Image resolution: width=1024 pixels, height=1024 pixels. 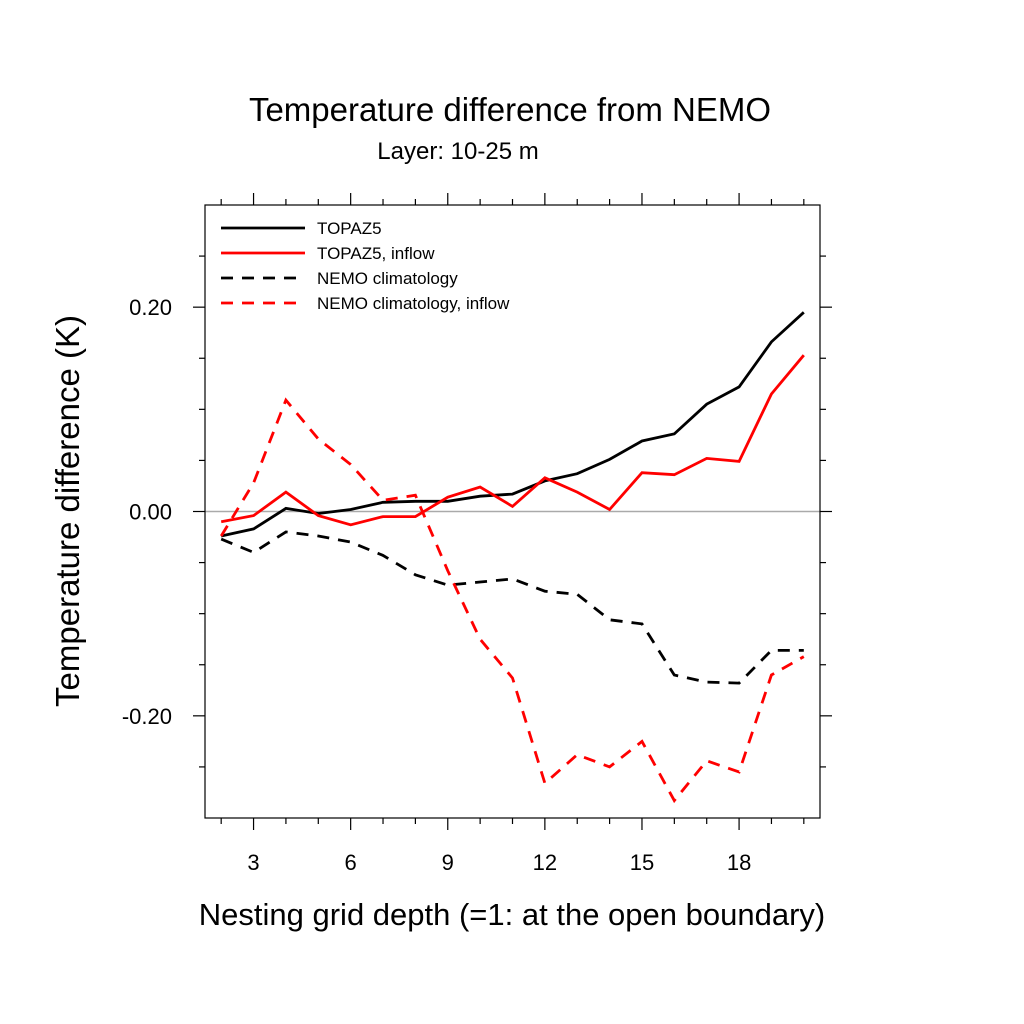 I want to click on chart-title: Temperature difference from NEMO, so click(x=510, y=109).